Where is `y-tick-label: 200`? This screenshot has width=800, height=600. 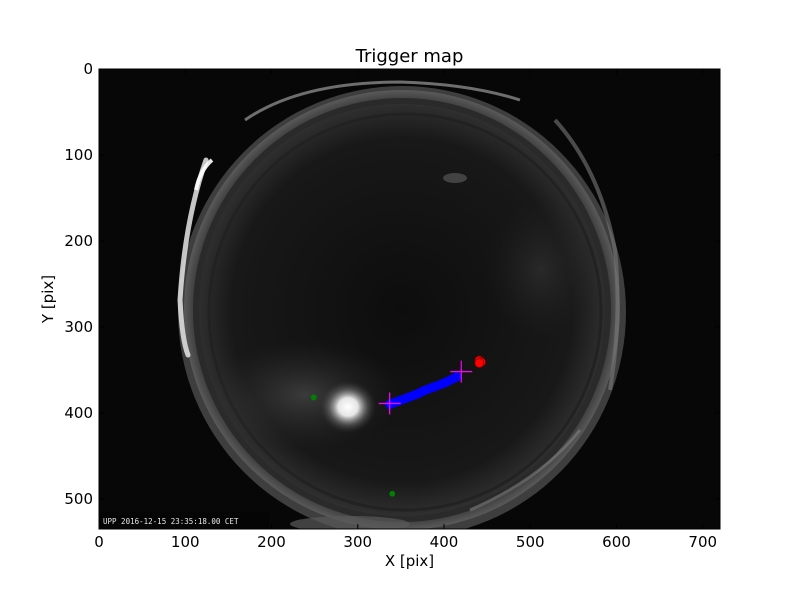
y-tick-label: 200 is located at coordinates (78, 241).